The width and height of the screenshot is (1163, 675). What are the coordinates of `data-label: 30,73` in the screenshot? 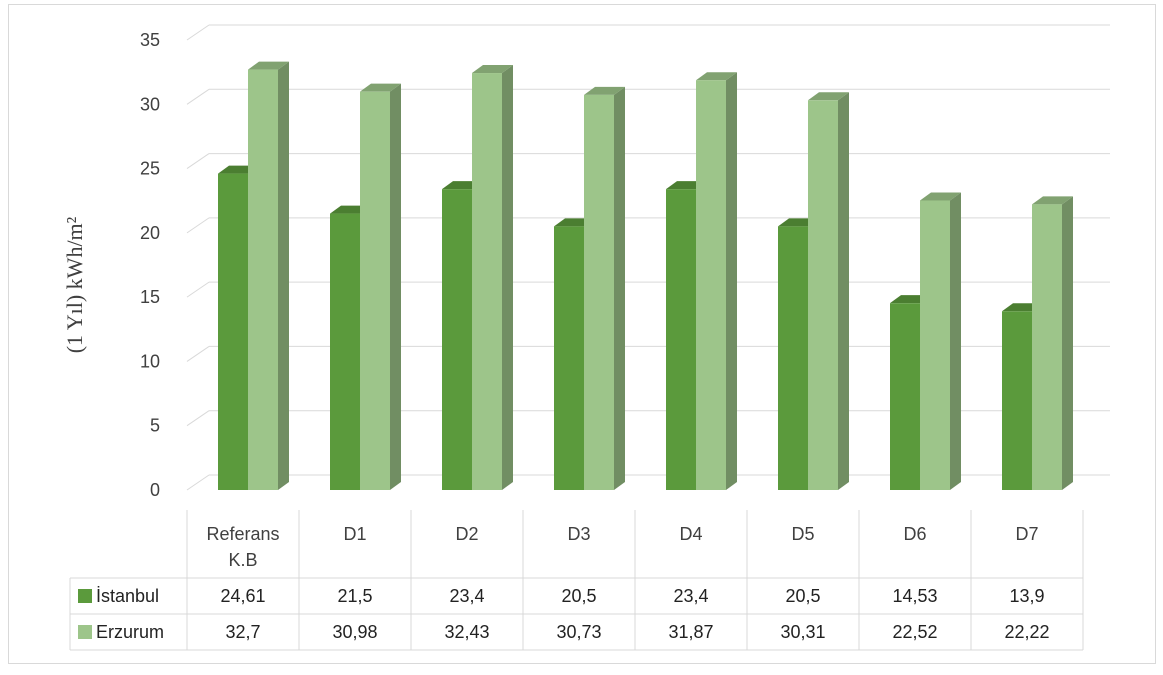 It's located at (578, 632).